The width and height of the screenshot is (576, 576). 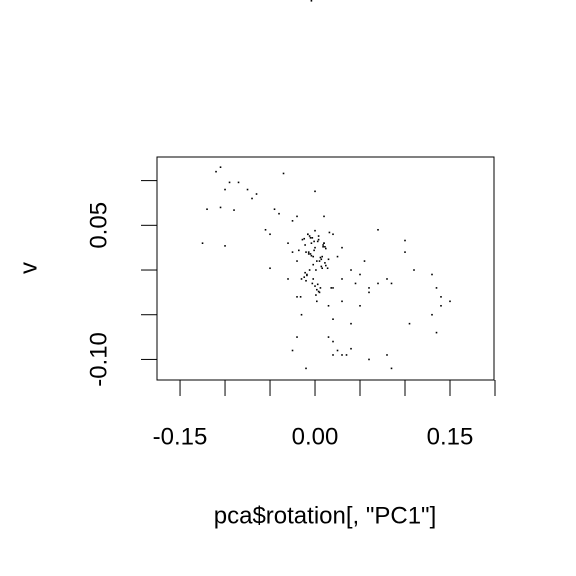 I want to click on x-tick-label: 0.15, so click(x=450, y=436).